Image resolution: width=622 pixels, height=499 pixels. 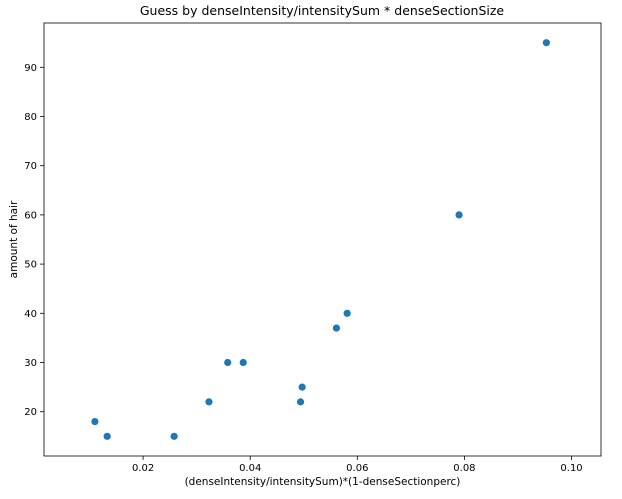 What do you see at coordinates (30, 68) in the screenshot?
I see `y-tick-label: 90` at bounding box center [30, 68].